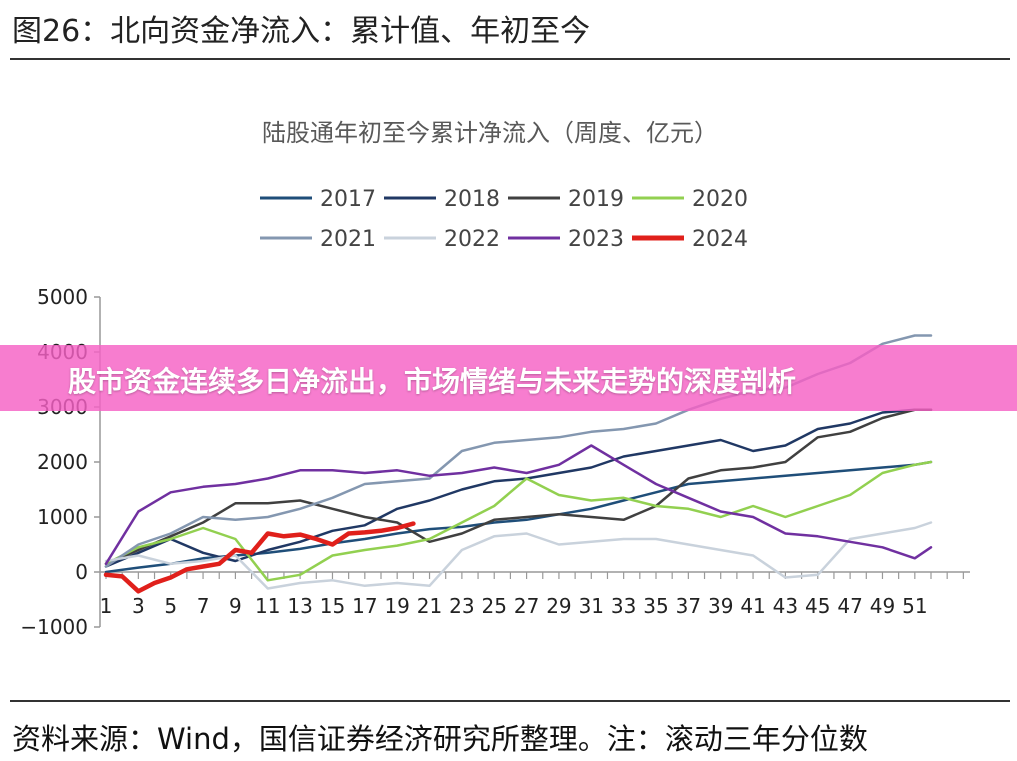 The height and width of the screenshot is (761, 1017). Describe the element at coordinates (591, 606) in the screenshot. I see `x-tick-label: 31` at that location.